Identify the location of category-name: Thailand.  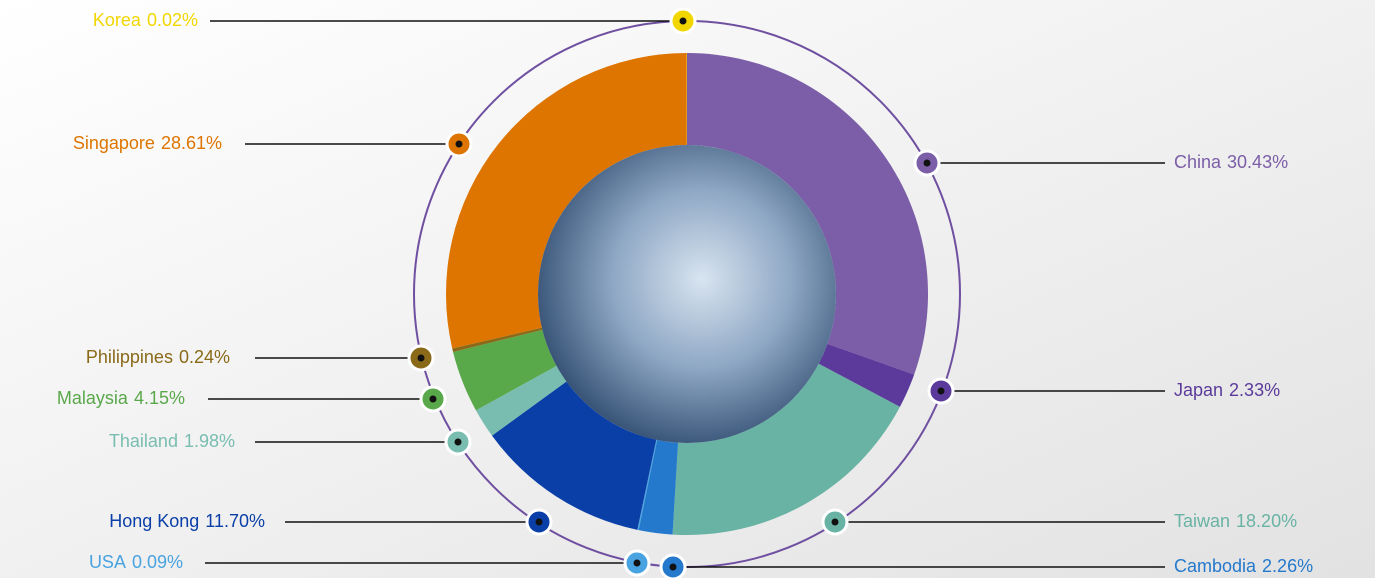
(143, 441).